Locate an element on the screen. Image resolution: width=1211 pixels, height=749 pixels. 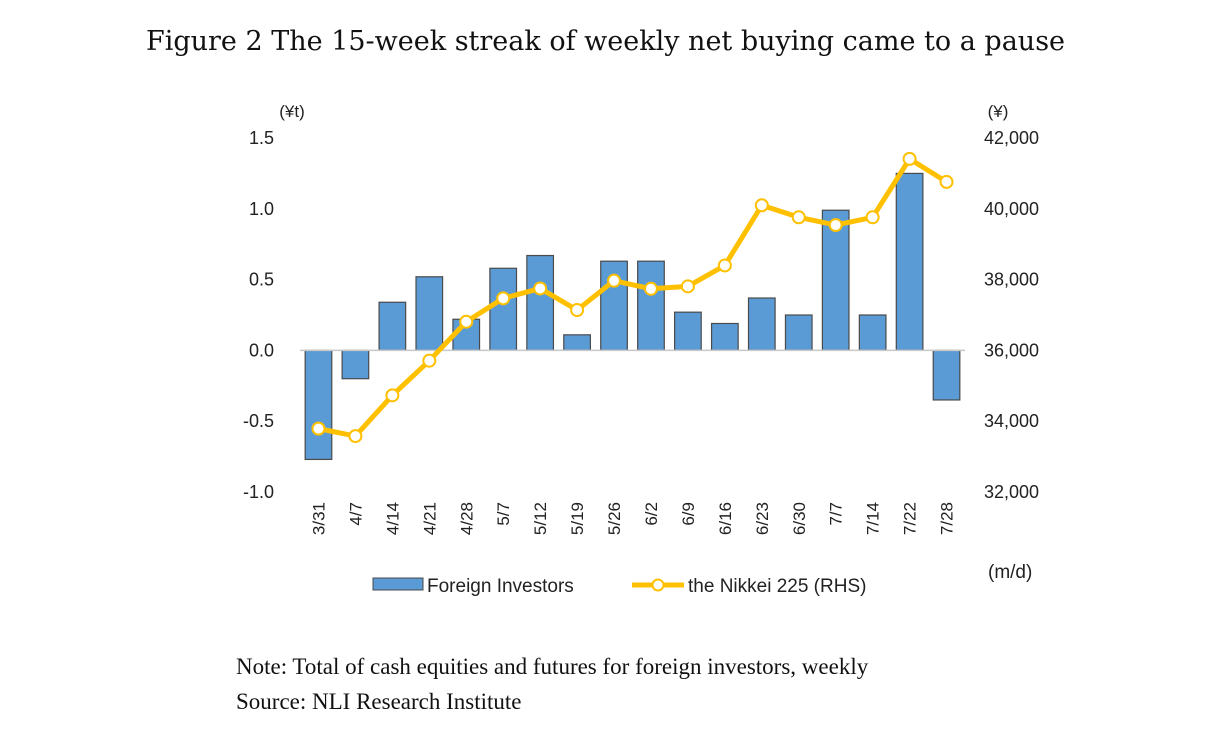
category-label: 4/14 is located at coordinates (392, 518).